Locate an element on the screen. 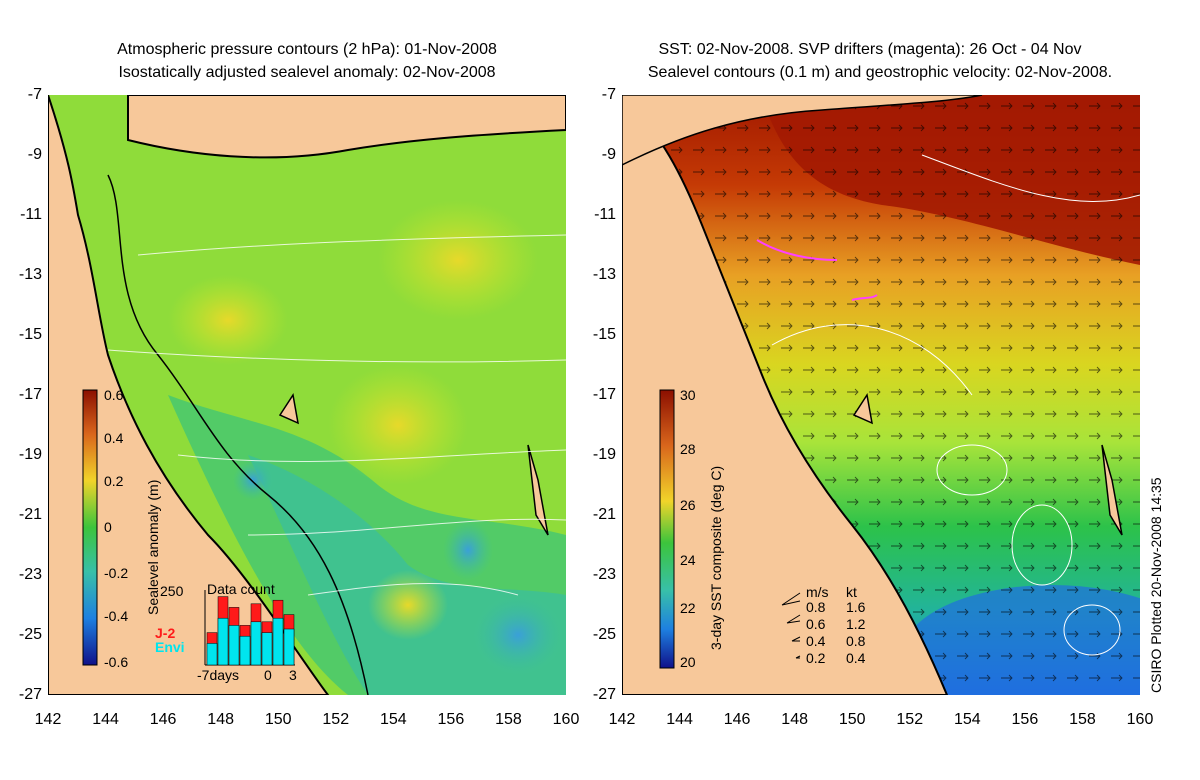 This screenshot has height=780, width=1200. speed-legend-ms: 0.4 is located at coordinates (816, 641).